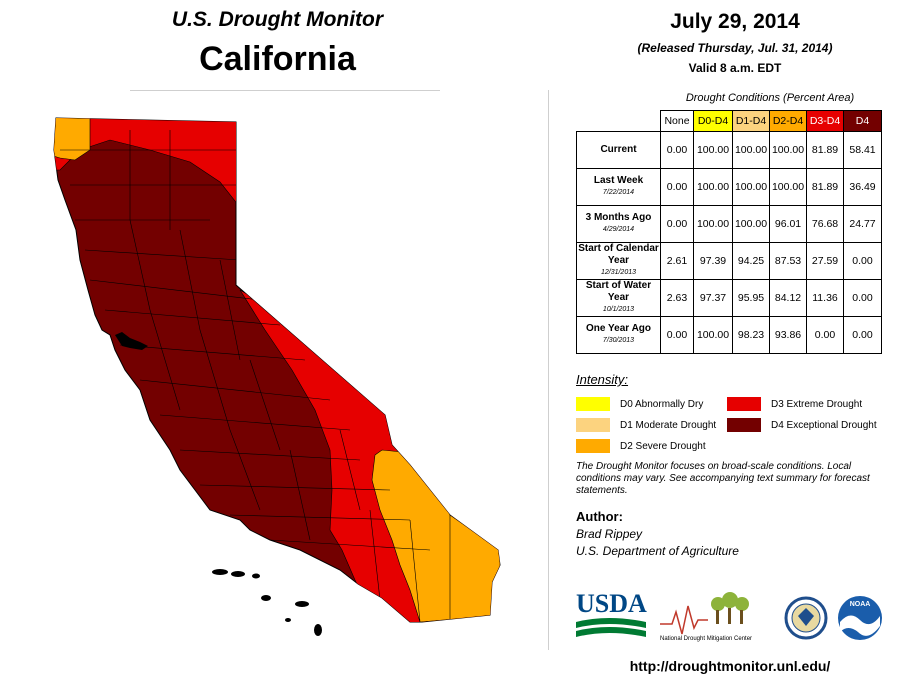 This screenshot has width=900, height=684. Describe the element at coordinates (788, 261) in the screenshot. I see `table-cell: 87.53` at that location.